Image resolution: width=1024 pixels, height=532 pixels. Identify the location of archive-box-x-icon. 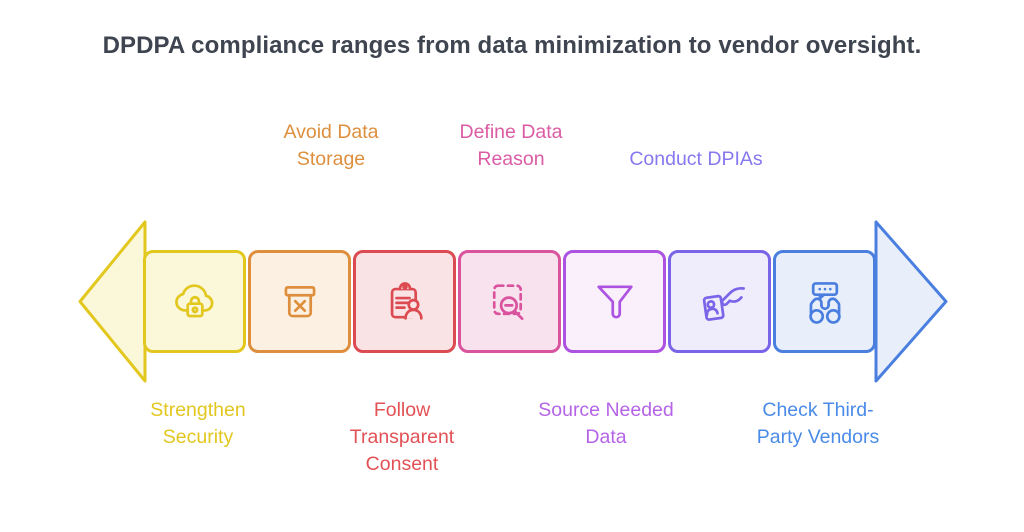
(299, 301).